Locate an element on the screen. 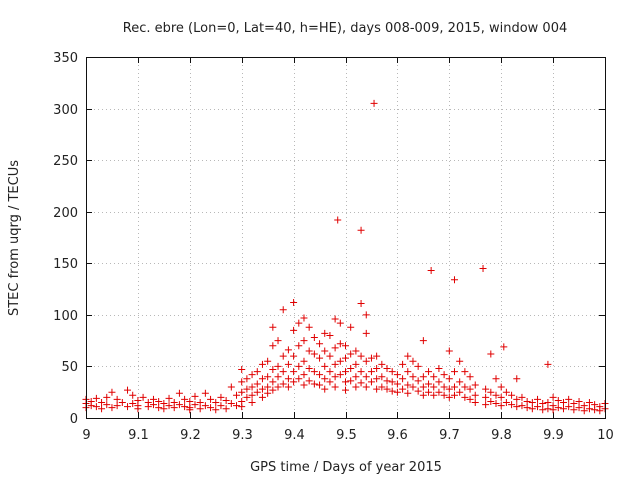  y-axis-label: STEC from uqrg / TECUs is located at coordinates (14, 238).